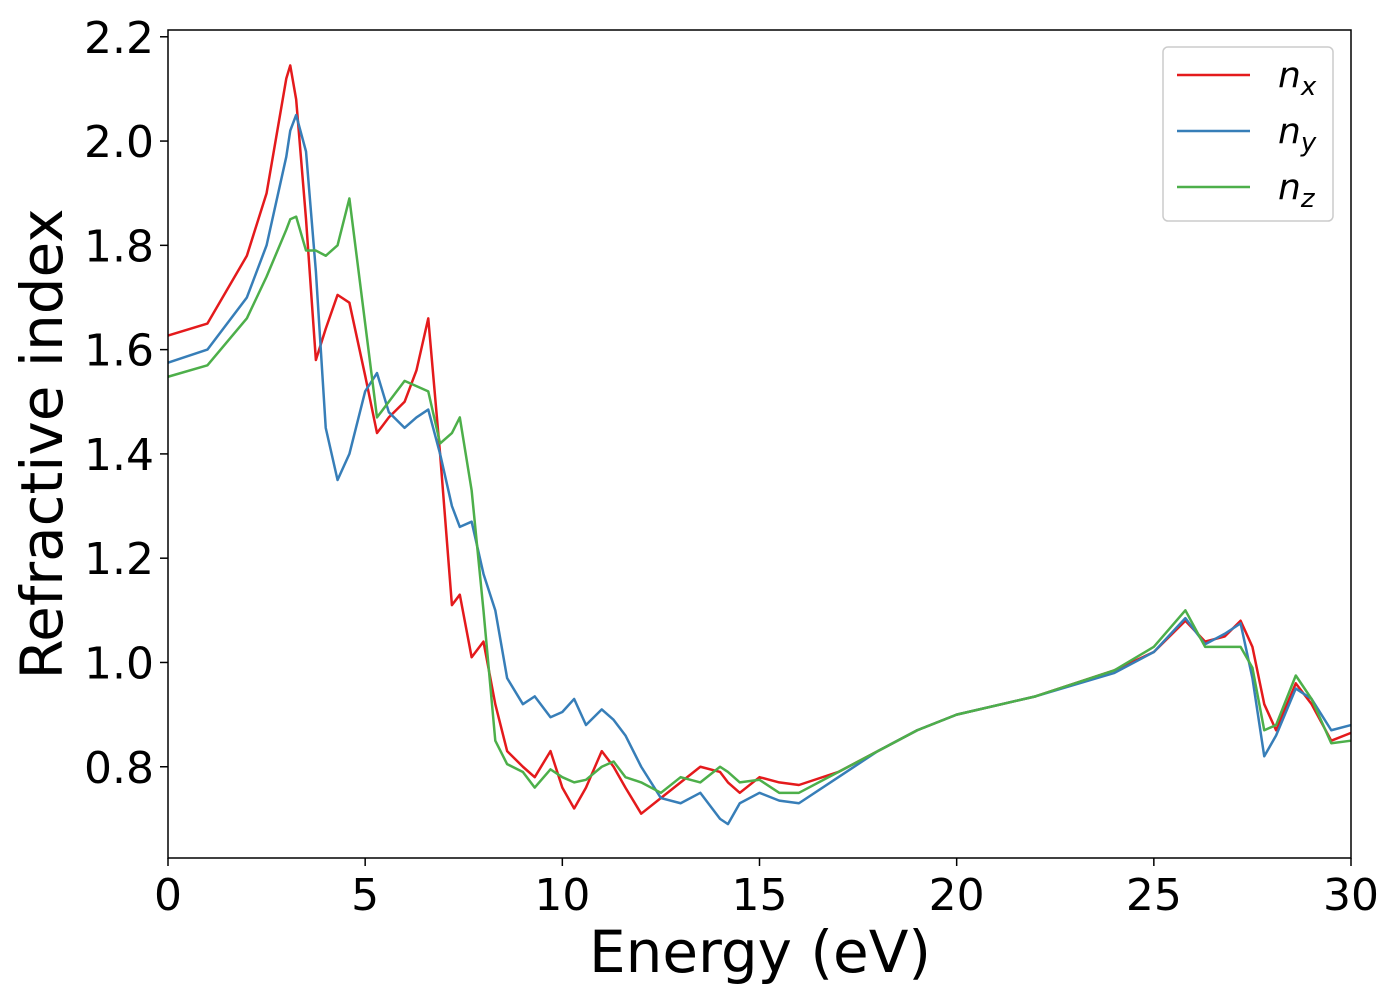 The image size is (1400, 1000). I want to click on y-tick-label: 1.6, so click(119, 351).